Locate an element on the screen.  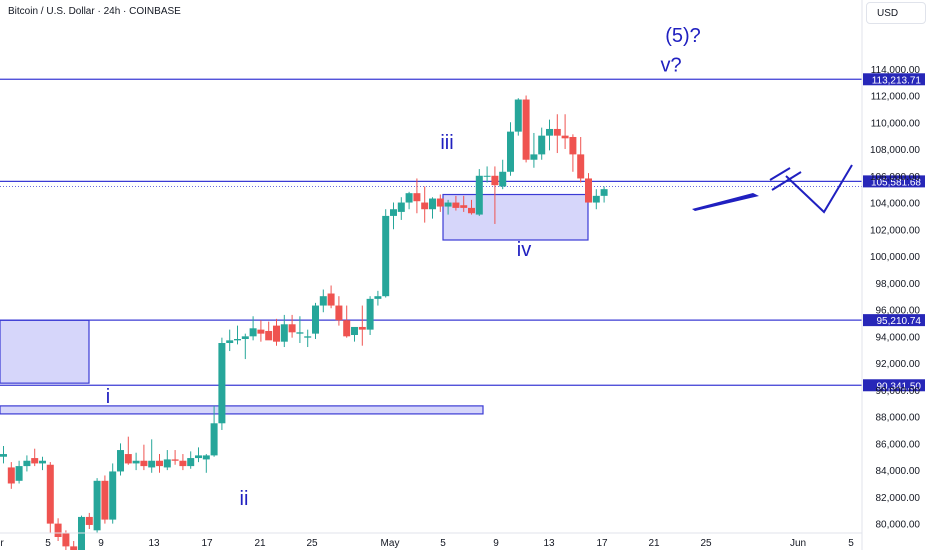
wedge-upper-line is located at coordinates (780, 174).